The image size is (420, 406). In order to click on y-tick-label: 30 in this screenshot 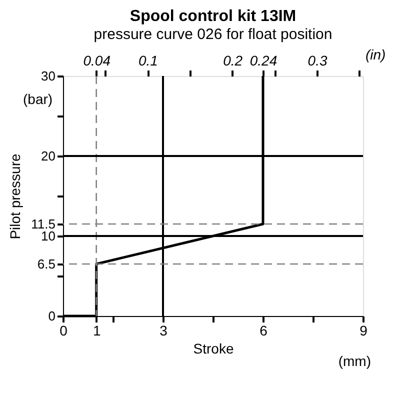, I will do `click(48, 76)`.